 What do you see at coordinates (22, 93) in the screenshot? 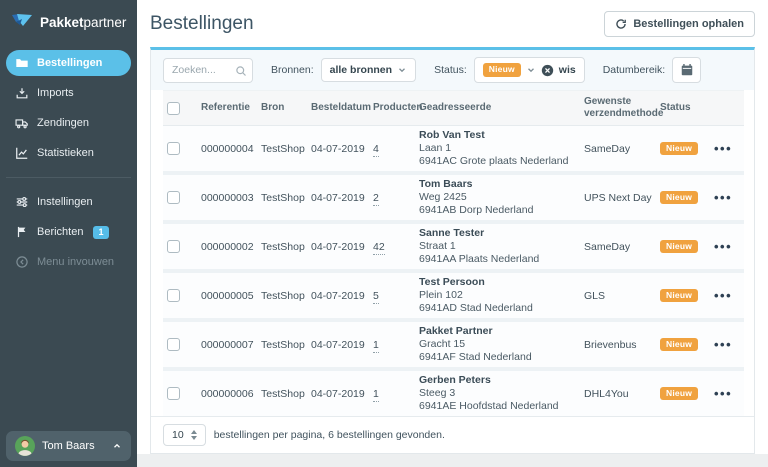
I see `imports-icon` at bounding box center [22, 93].